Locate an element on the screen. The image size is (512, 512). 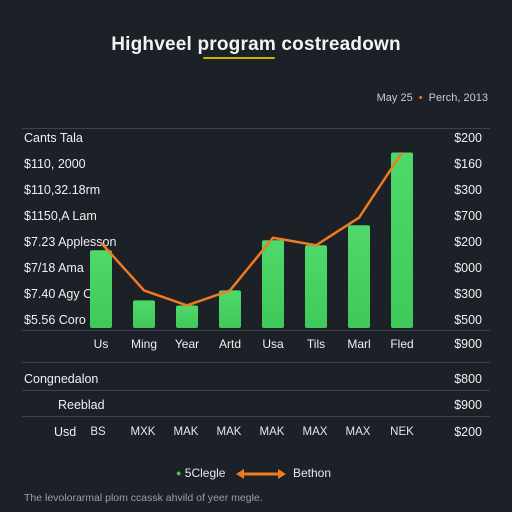
bottom-row-label: Reeblad is located at coordinates (81, 405).